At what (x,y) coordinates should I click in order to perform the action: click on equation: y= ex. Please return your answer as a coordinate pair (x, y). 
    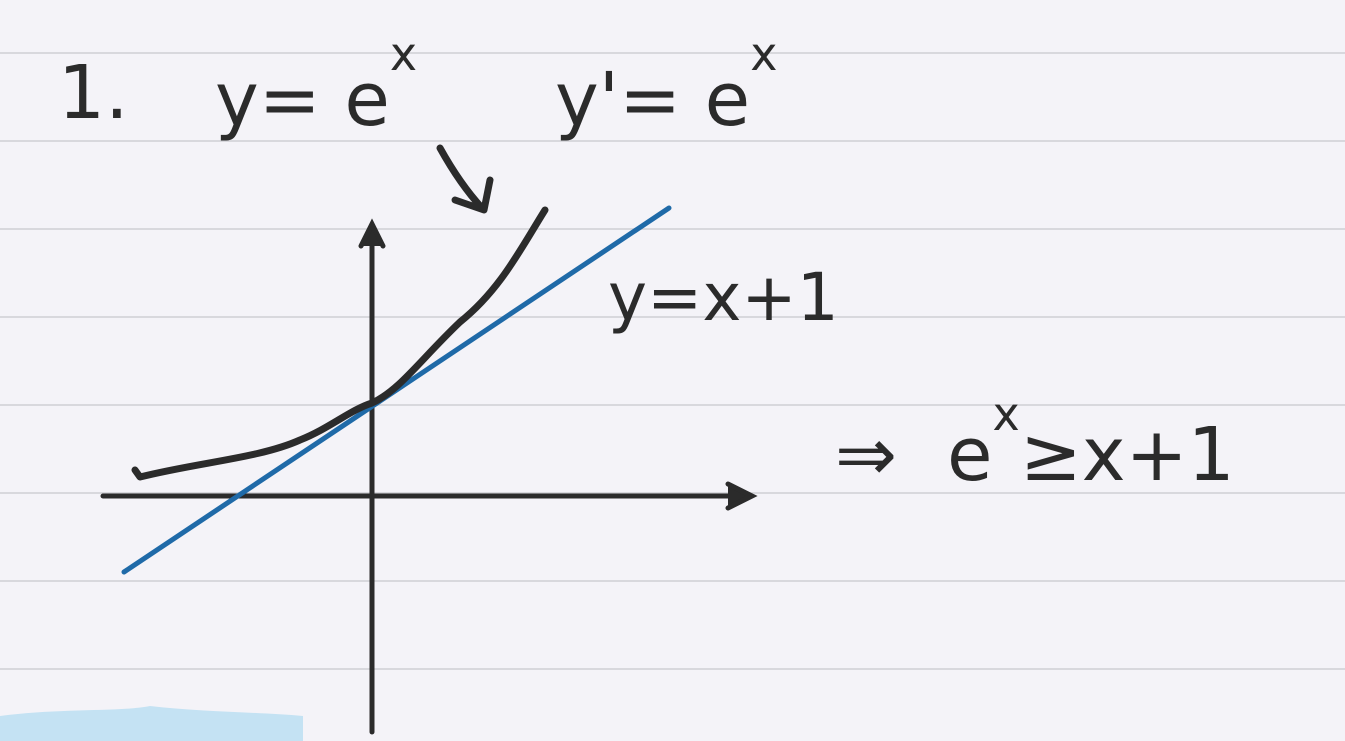
    Looking at the image, I should click on (316, 85).